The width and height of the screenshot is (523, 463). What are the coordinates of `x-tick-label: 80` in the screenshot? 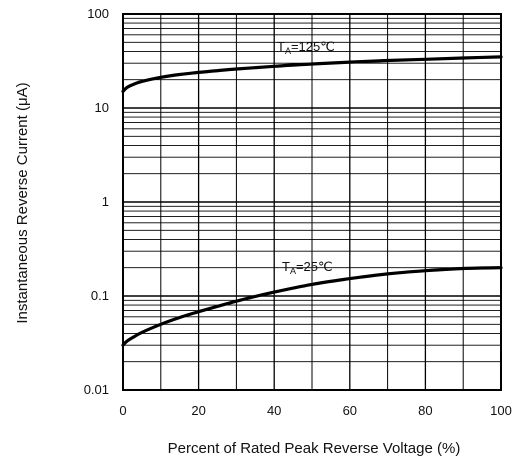 It's located at (425, 410).